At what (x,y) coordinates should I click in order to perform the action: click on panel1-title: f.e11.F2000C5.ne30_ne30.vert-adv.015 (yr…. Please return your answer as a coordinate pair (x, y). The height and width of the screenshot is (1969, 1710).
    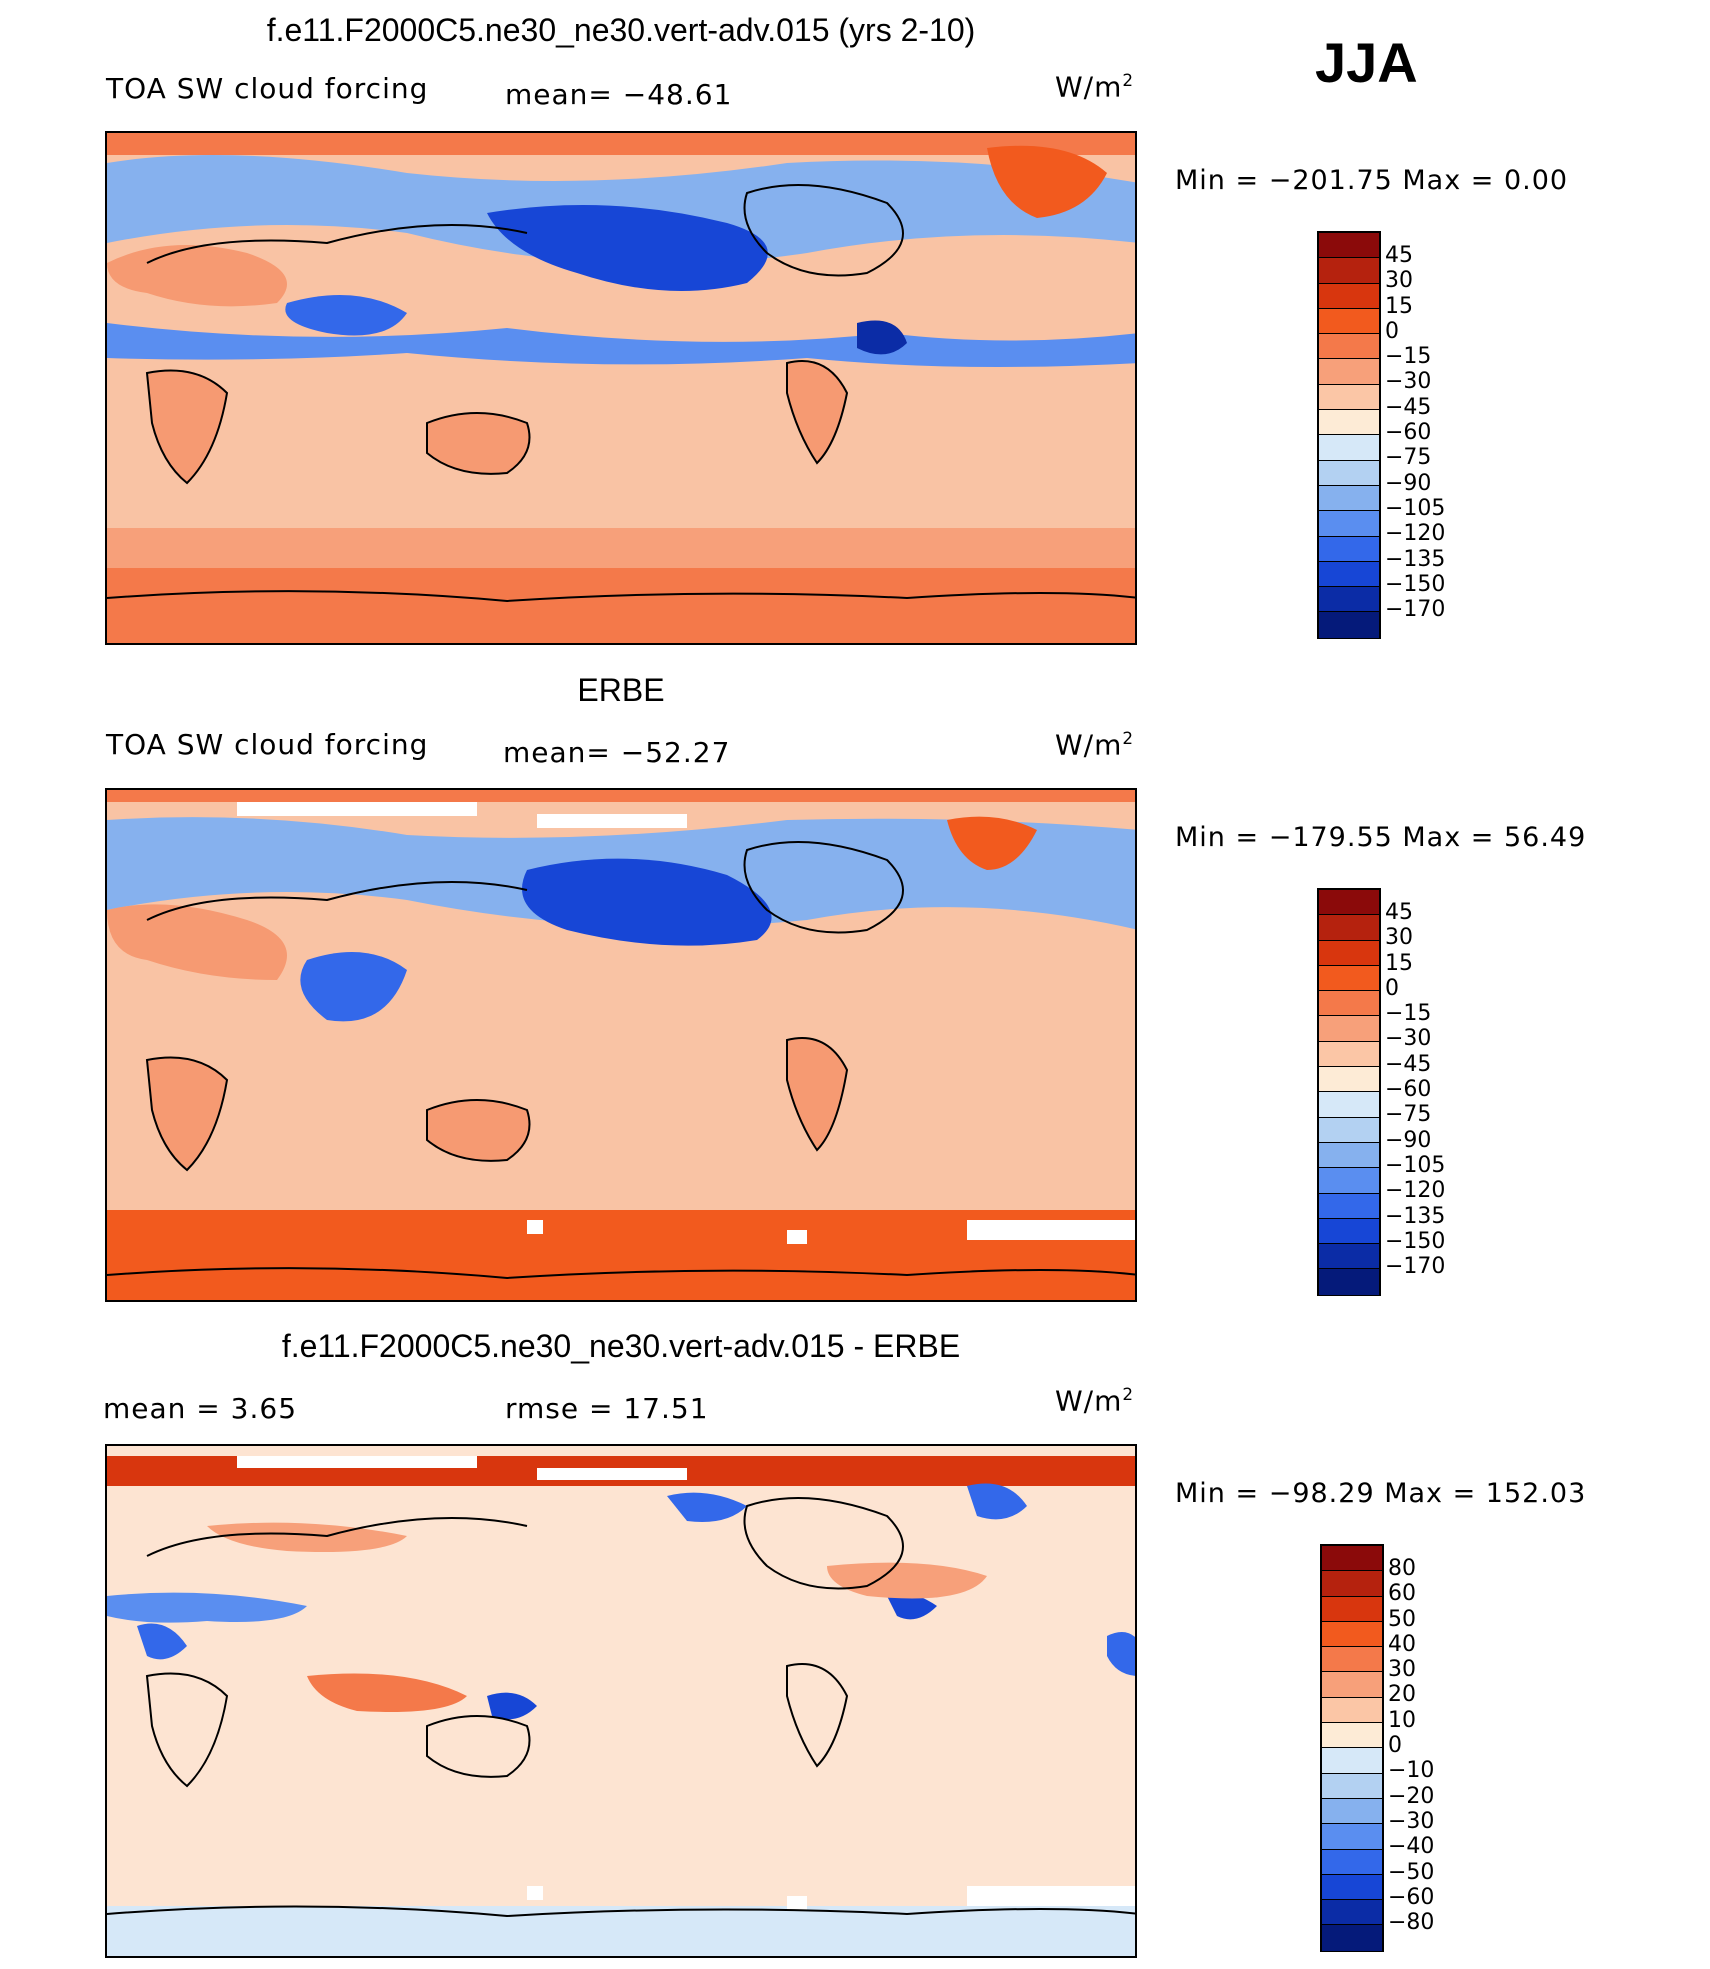
    Looking at the image, I should click on (621, 30).